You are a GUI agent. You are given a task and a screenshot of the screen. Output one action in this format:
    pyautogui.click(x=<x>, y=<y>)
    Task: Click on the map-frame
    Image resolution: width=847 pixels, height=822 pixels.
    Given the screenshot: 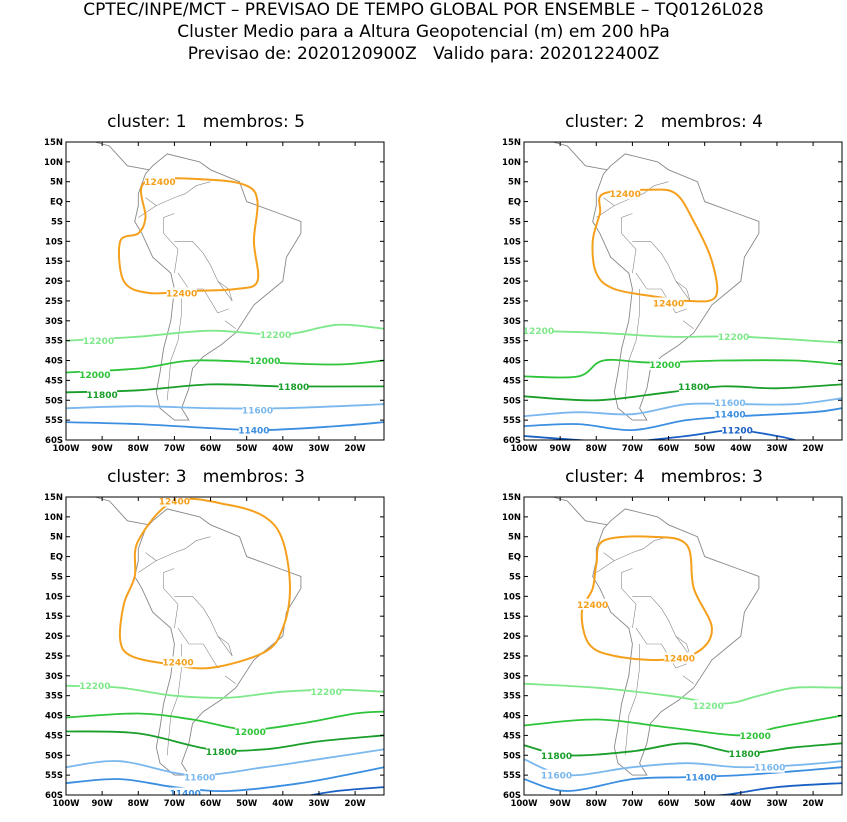 What is the action you would take?
    pyautogui.click(x=225, y=291)
    